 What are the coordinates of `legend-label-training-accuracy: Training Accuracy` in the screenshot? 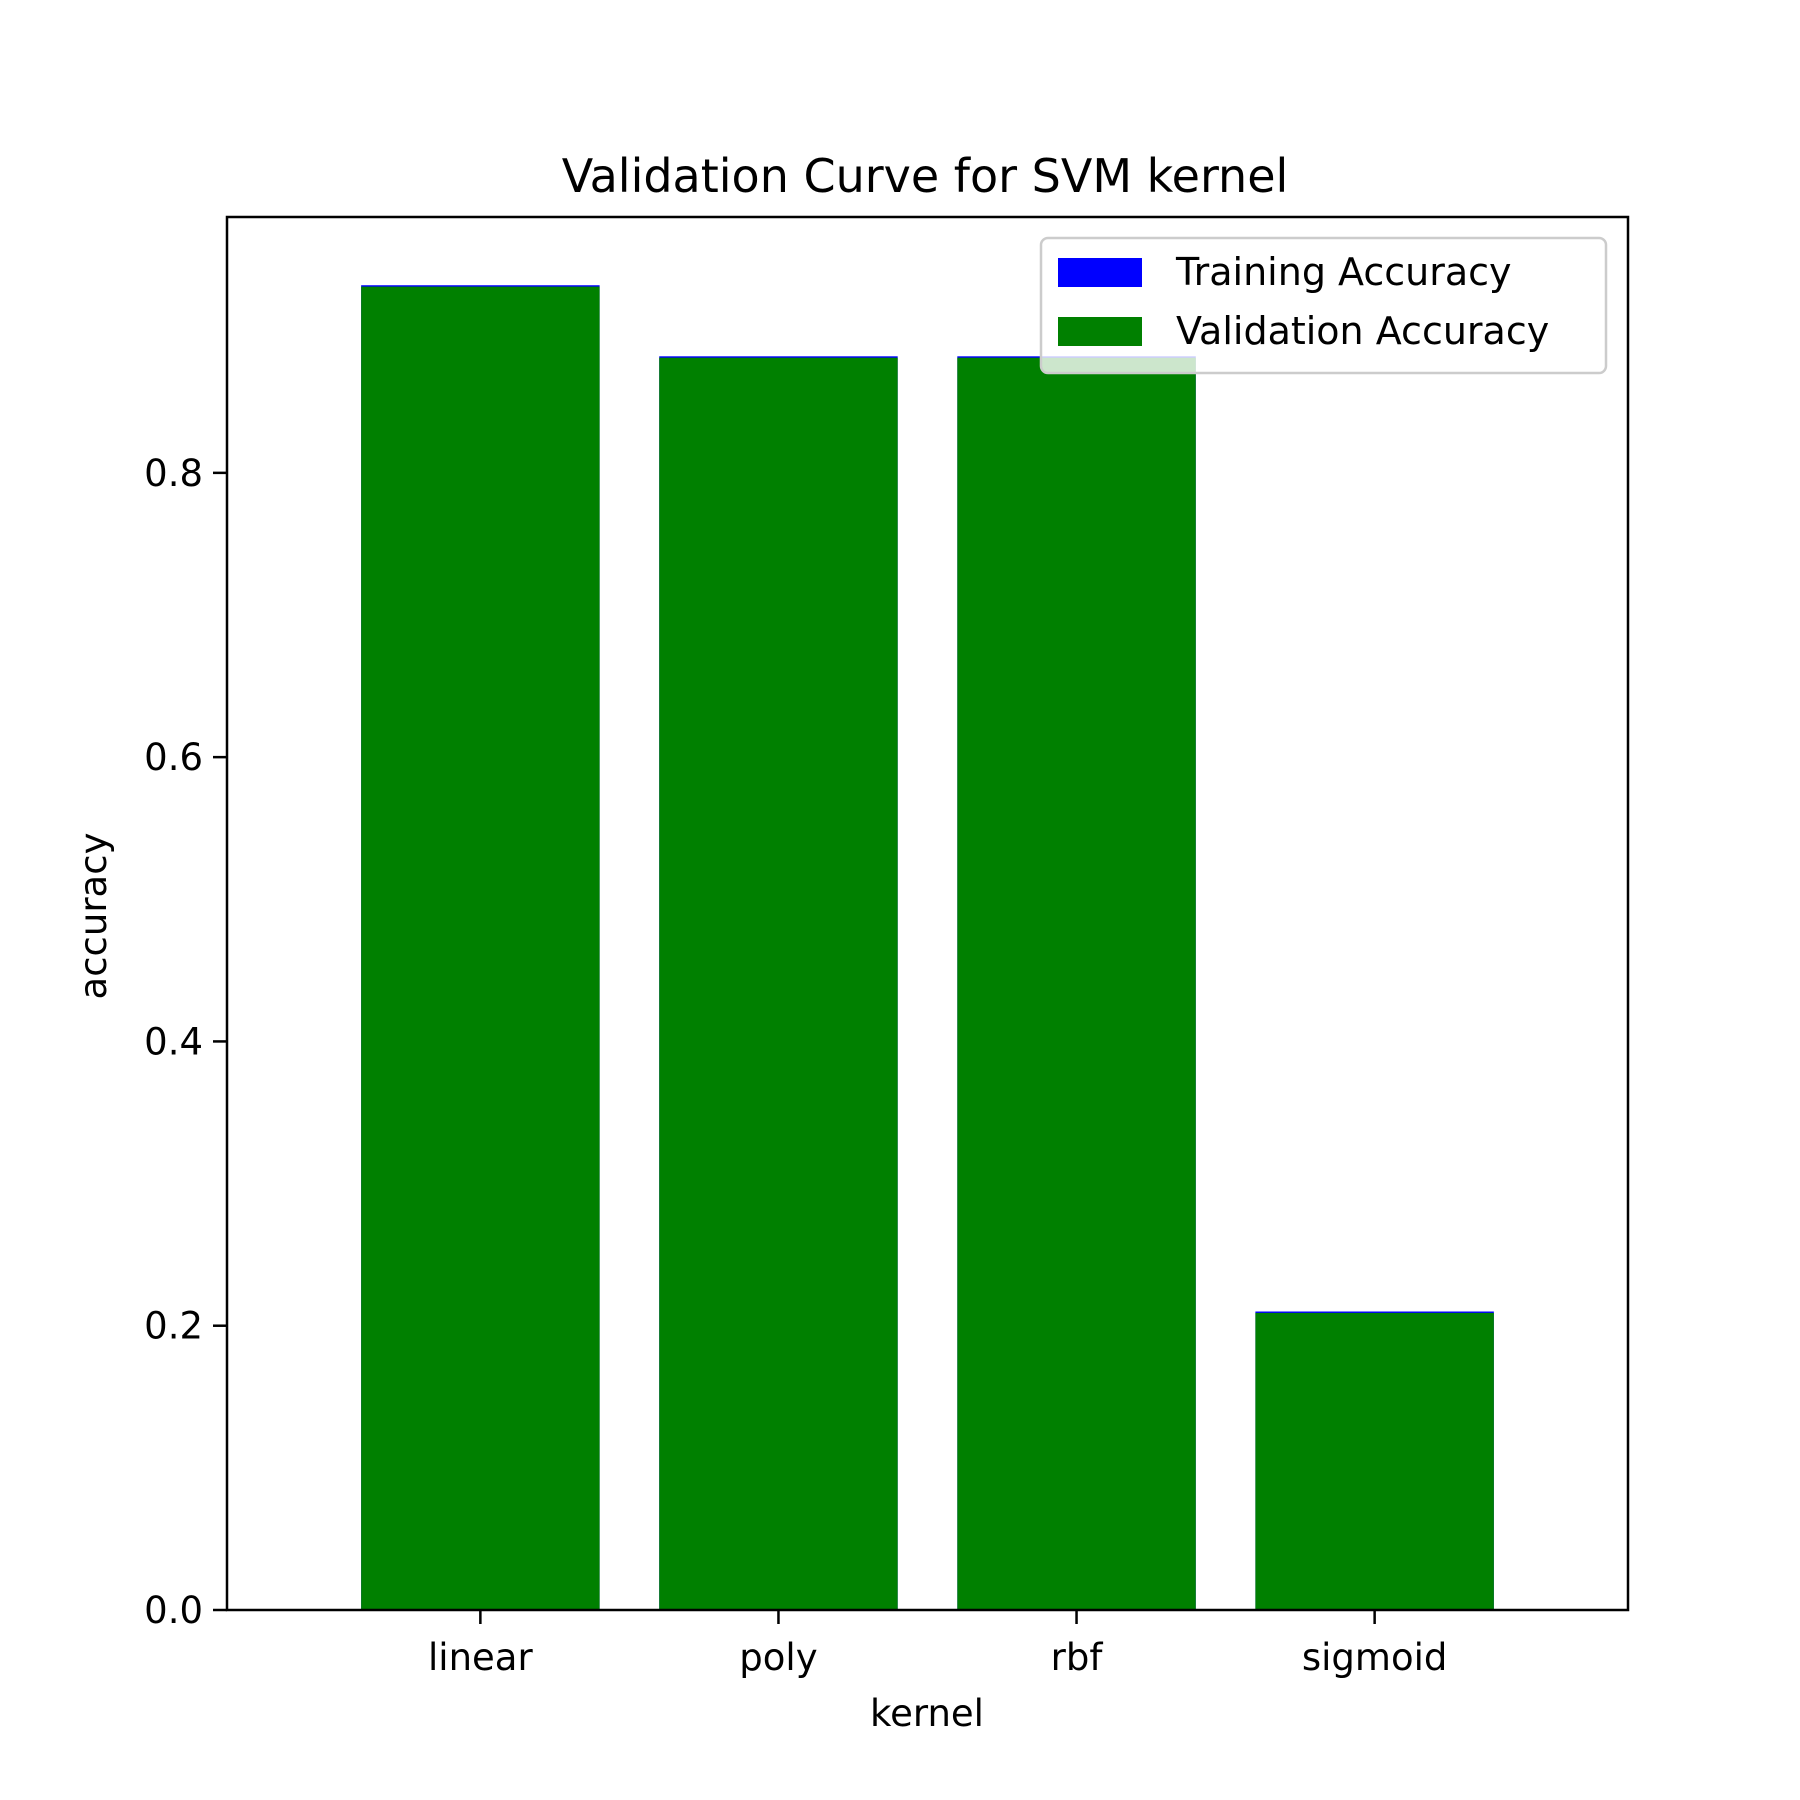 It's located at (1343, 272).